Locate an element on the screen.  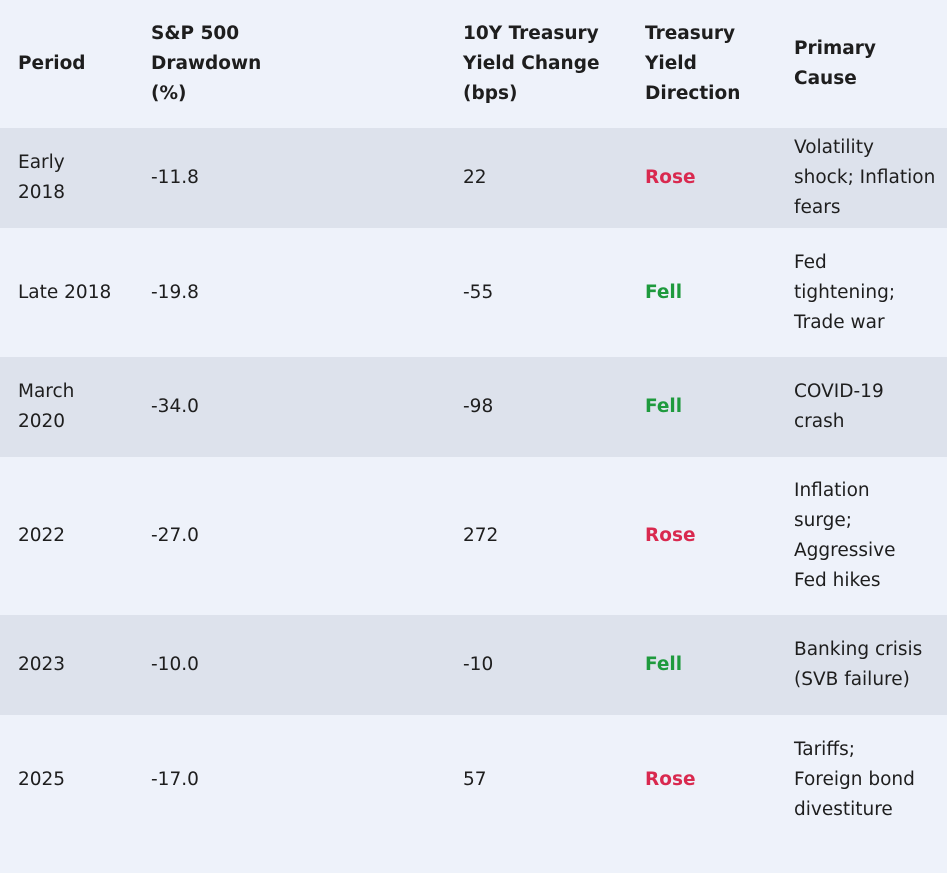
cell-yield-change: 57 is located at coordinates (536, 779).